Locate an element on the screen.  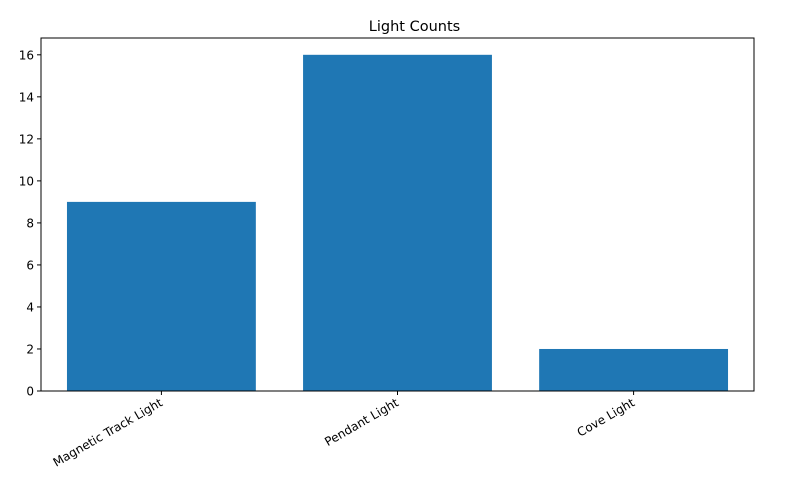
y-tick-label: 16 is located at coordinates (26, 55).